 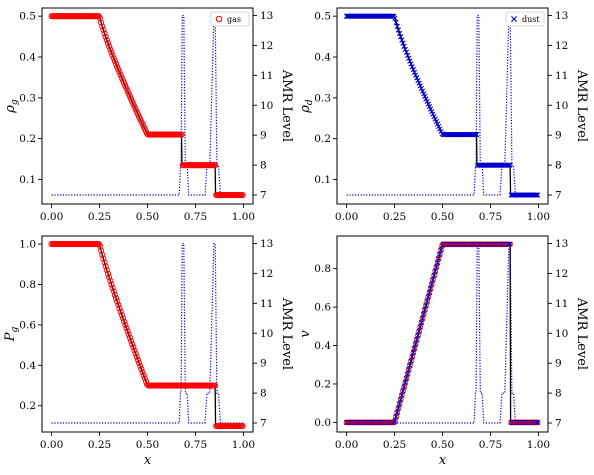 I want to click on y-axis-label: ρg, so click(x=11, y=106).